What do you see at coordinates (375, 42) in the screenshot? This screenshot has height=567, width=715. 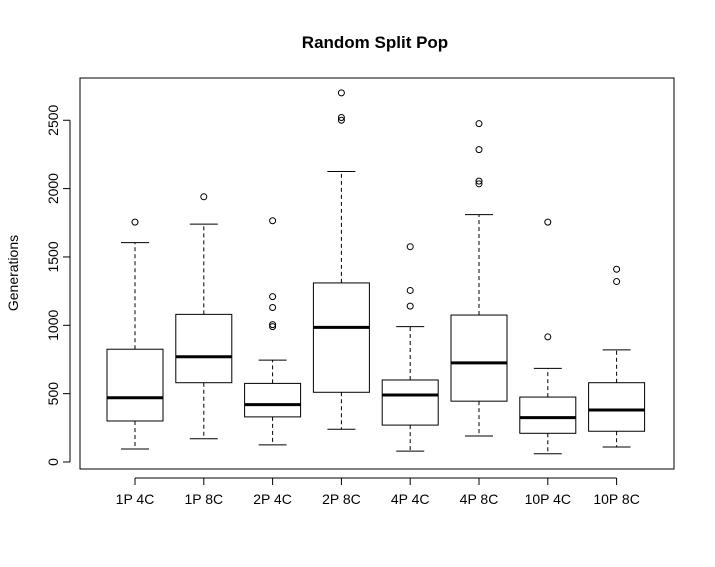 I see `chart-title: Random Split Pop` at bounding box center [375, 42].